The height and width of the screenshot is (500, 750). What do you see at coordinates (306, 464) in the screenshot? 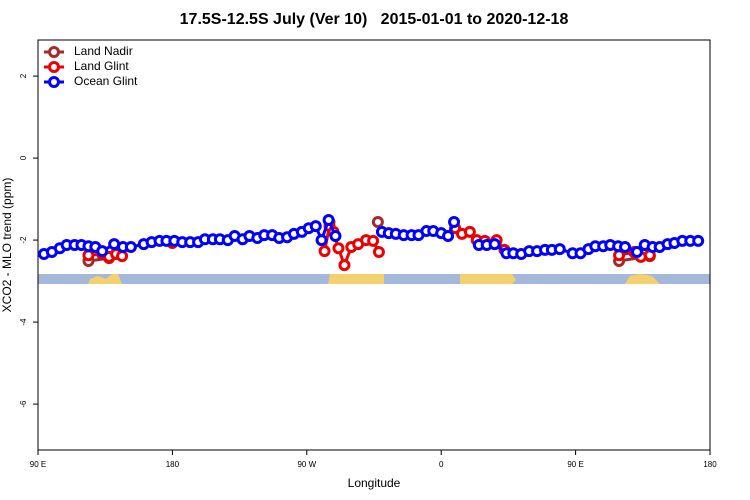
I see `x-tick-label: 90 W` at bounding box center [306, 464].